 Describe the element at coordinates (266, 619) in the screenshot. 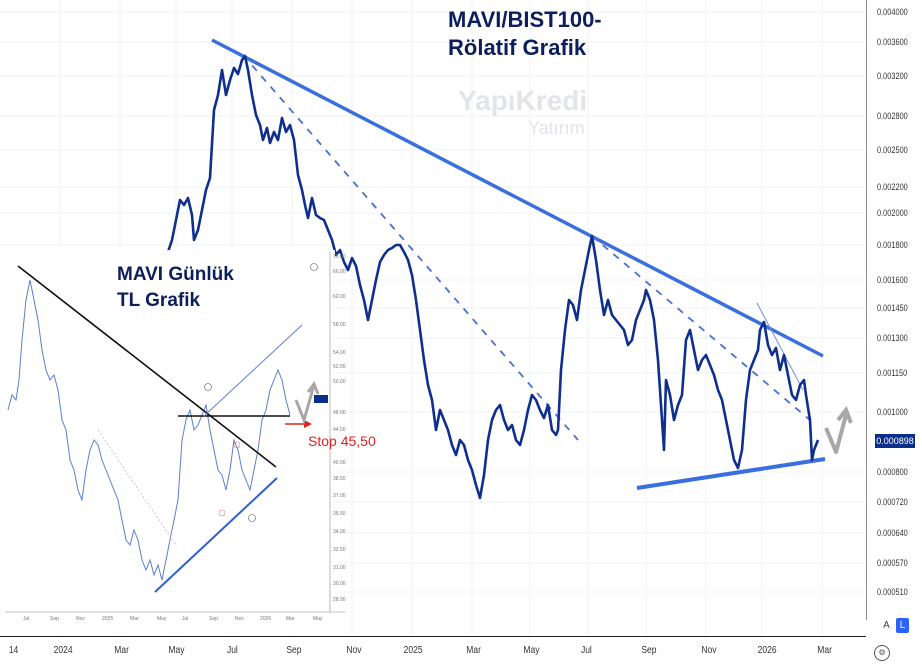

I see `inset-month: 2026` at that location.